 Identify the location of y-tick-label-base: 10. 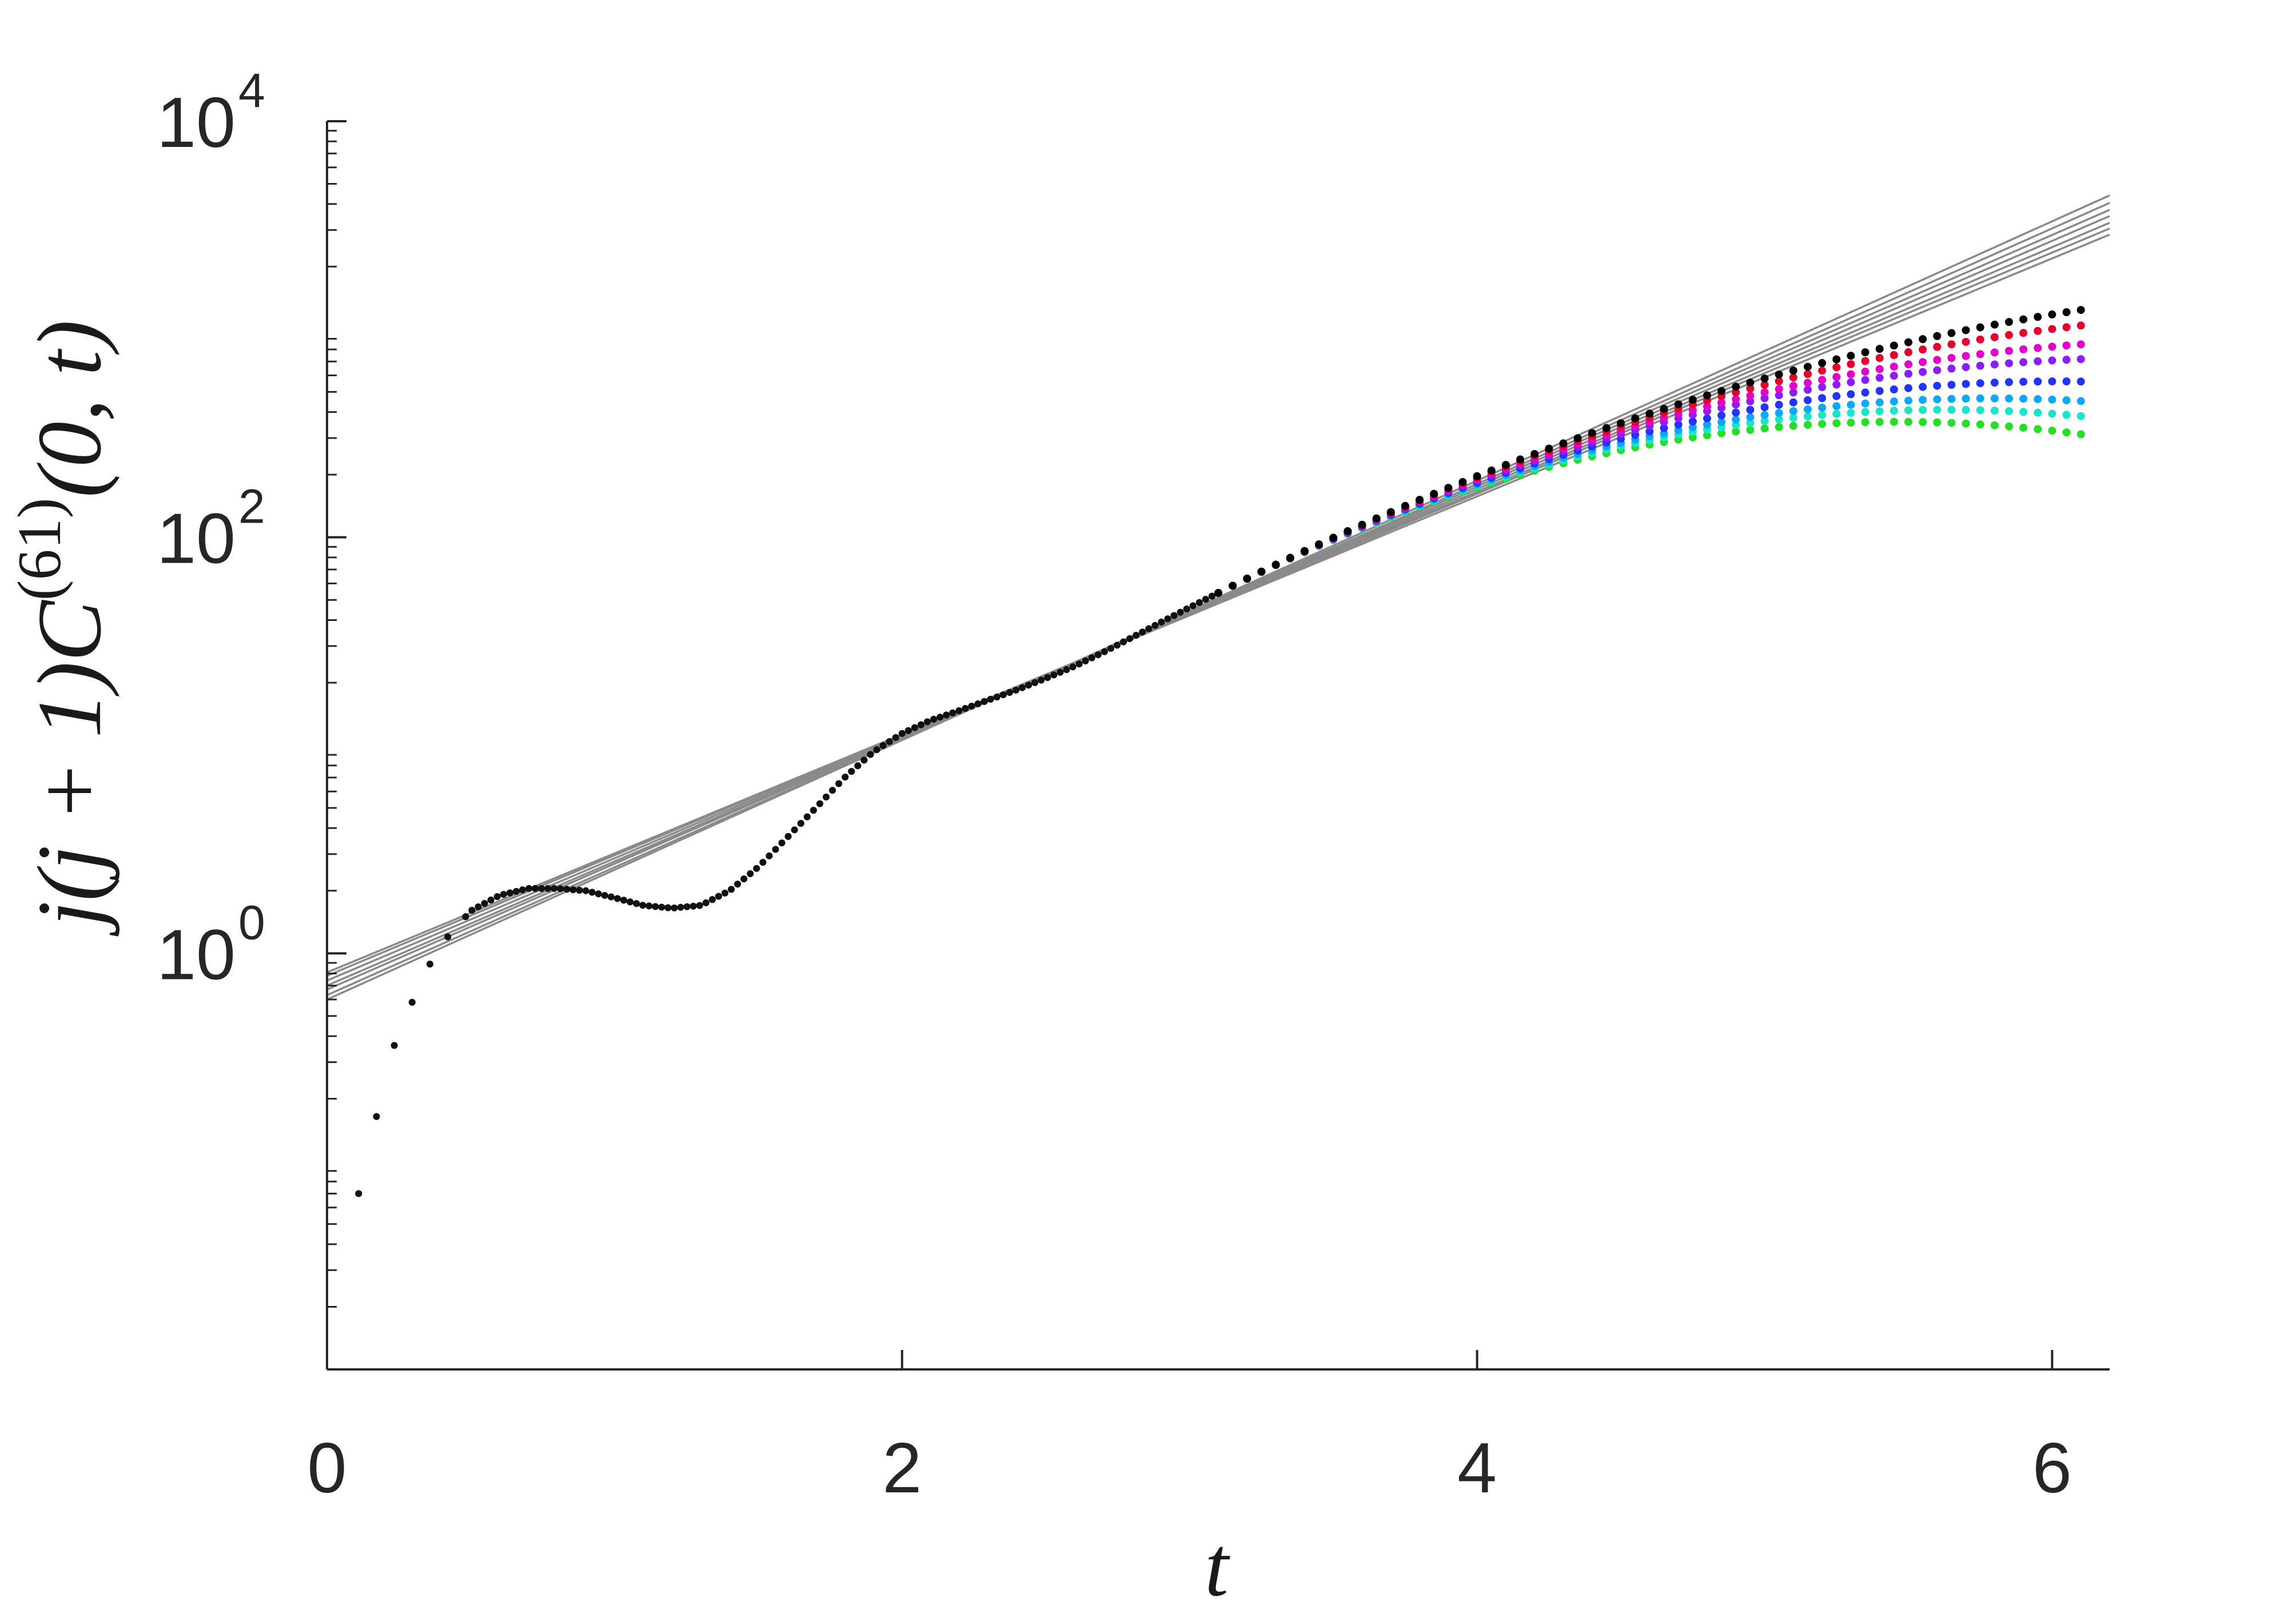
(197, 954).